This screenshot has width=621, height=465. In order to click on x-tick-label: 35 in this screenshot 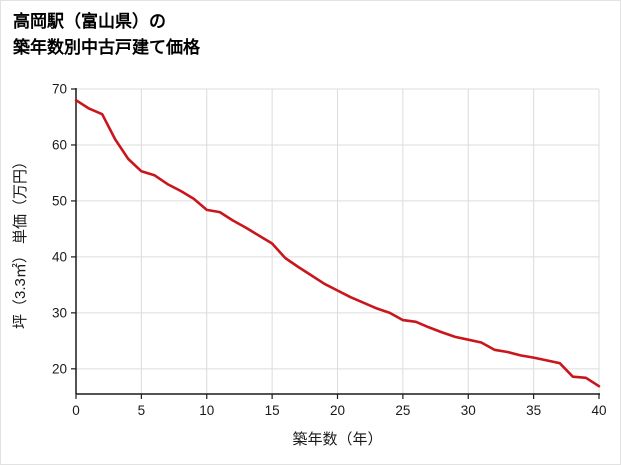, I will do `click(533, 410)`.